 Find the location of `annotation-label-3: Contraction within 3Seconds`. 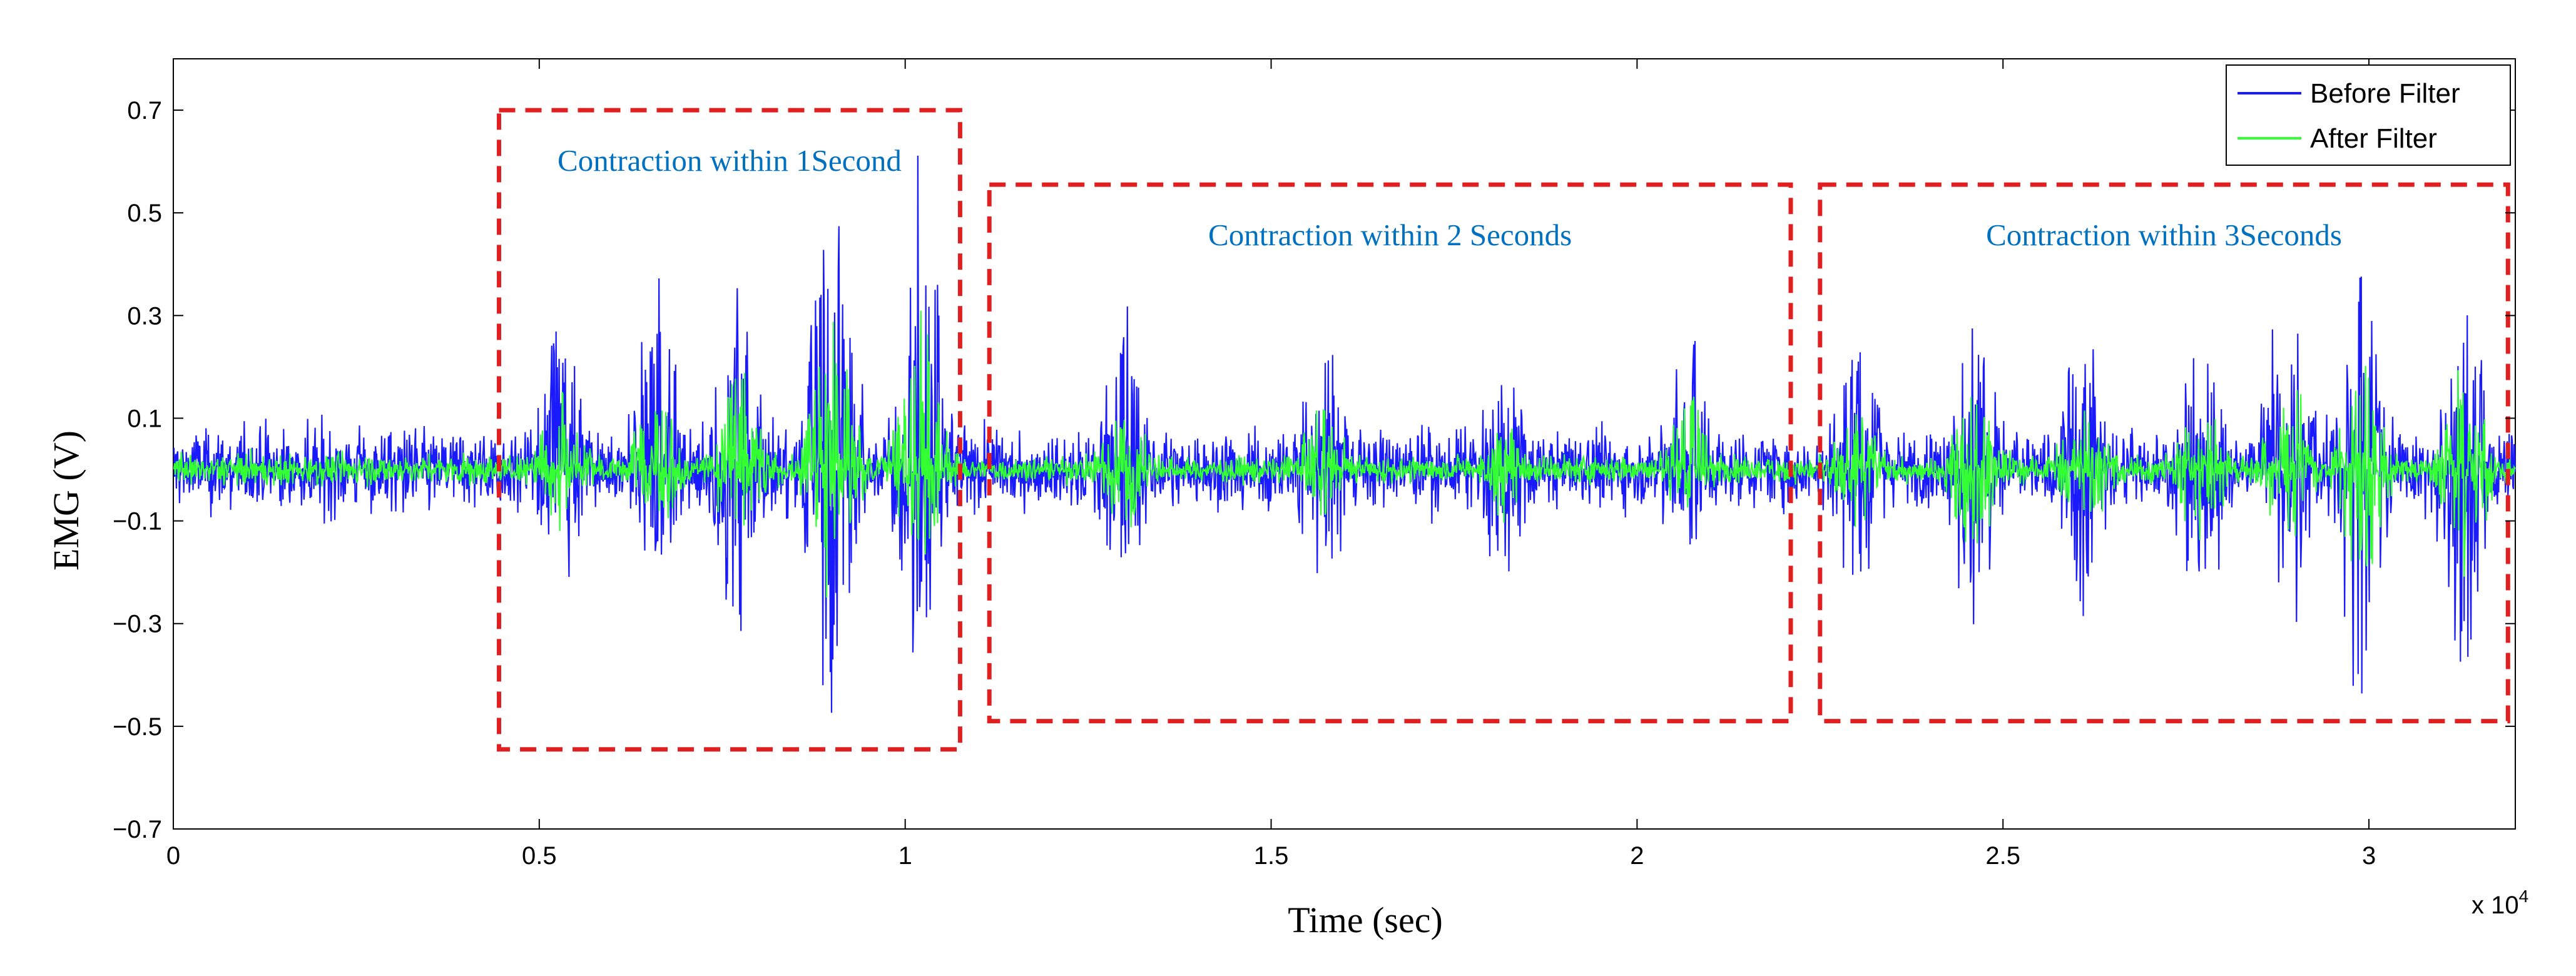

annotation-label-3: Contraction within 3Seconds is located at coordinates (2164, 235).